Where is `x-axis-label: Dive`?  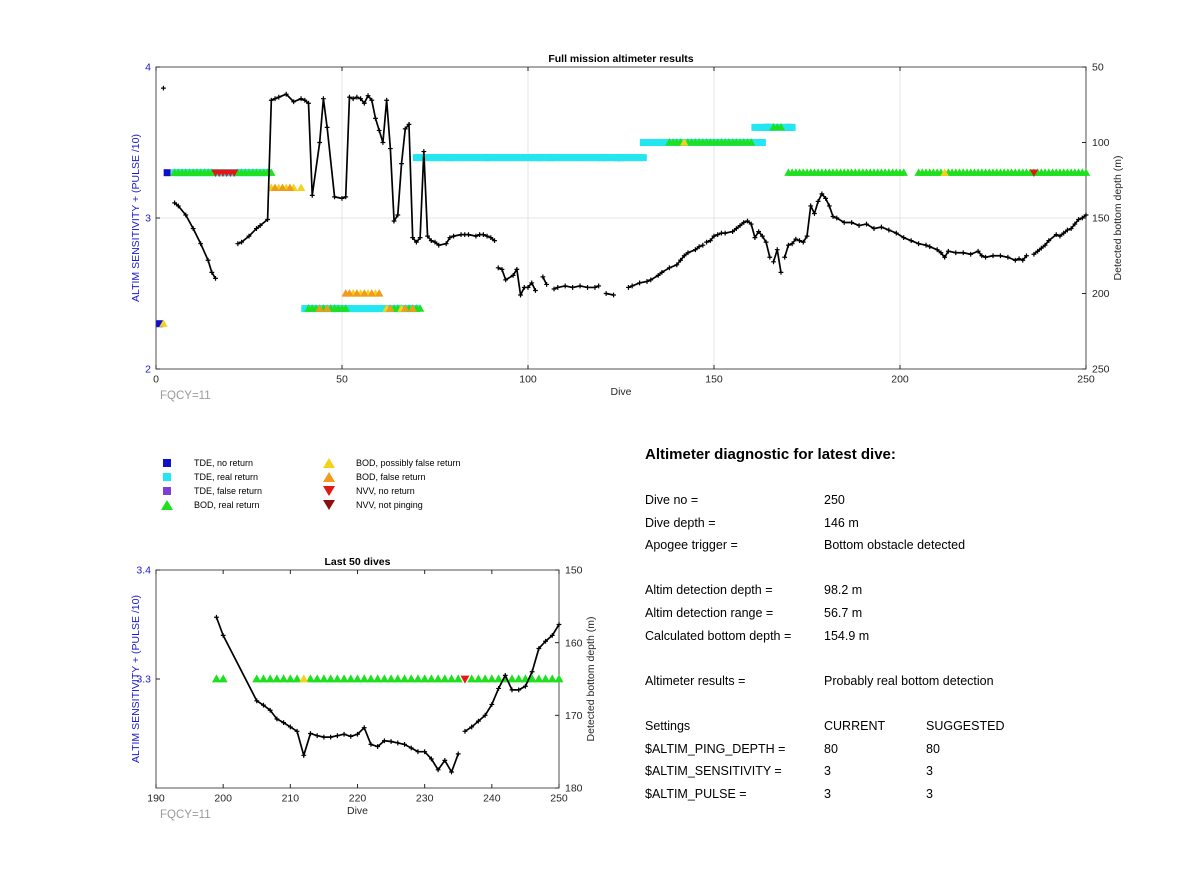 x-axis-label: Dive is located at coordinates (357, 811).